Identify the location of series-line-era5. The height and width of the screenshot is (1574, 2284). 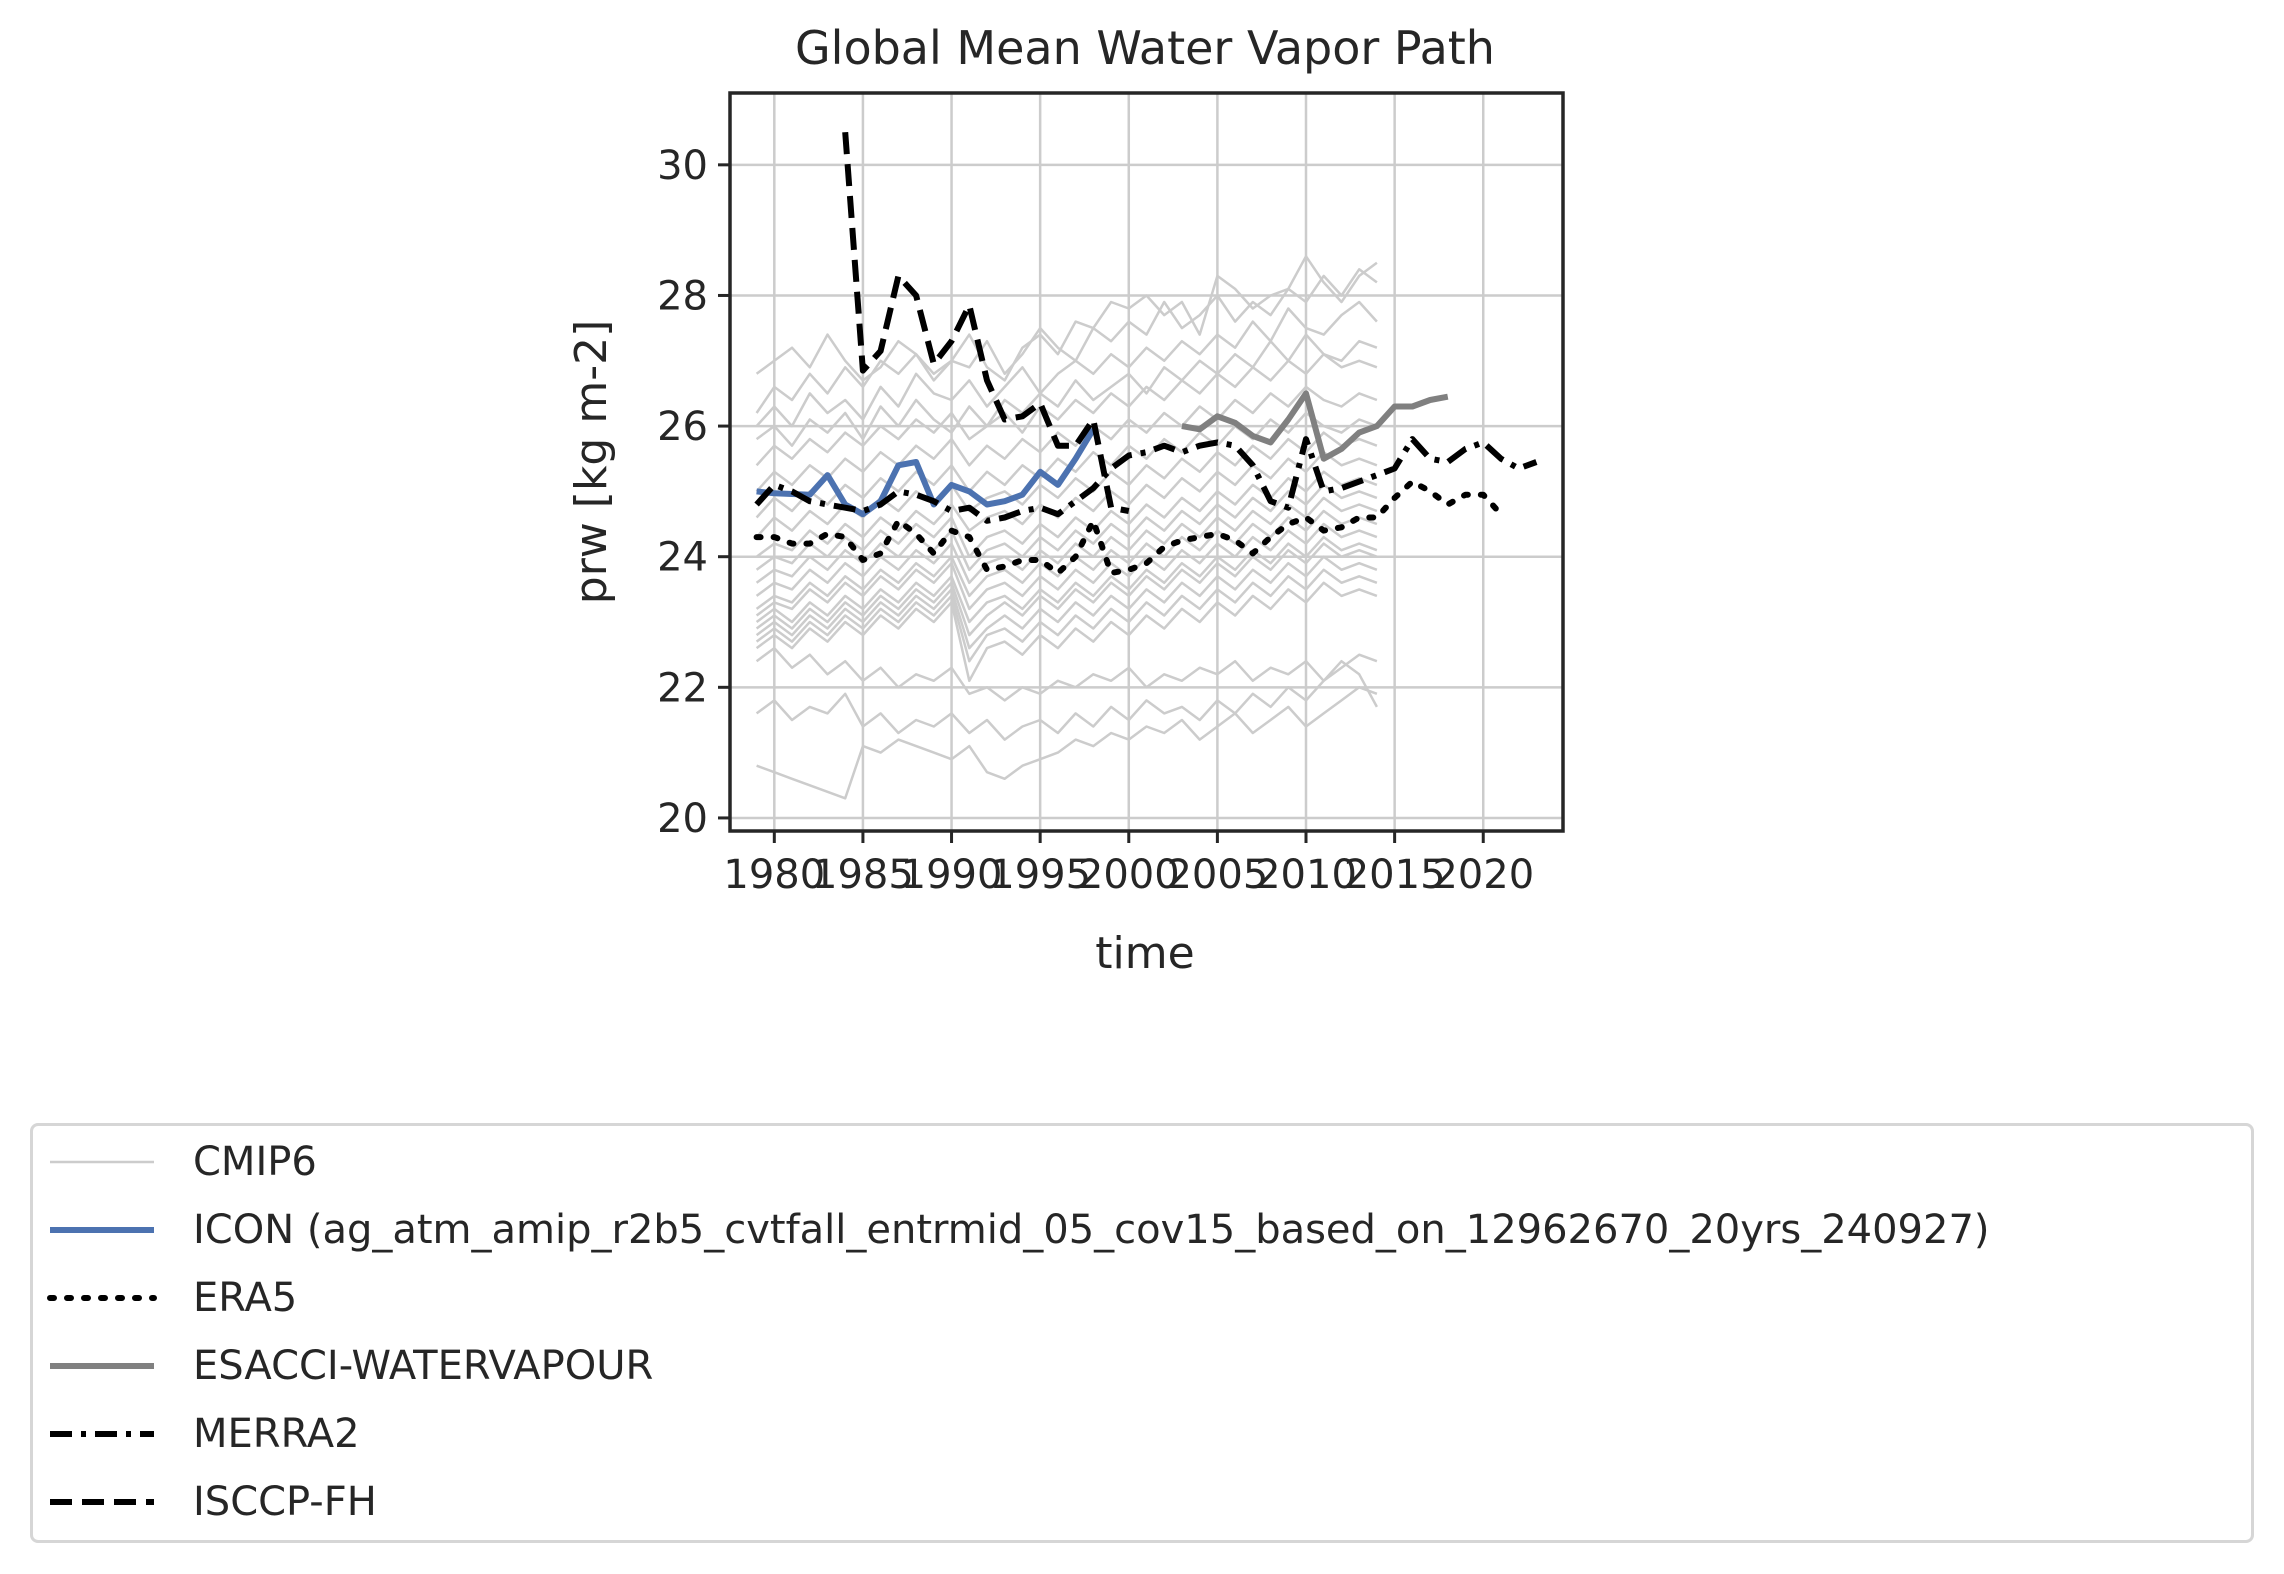
(1128, 527).